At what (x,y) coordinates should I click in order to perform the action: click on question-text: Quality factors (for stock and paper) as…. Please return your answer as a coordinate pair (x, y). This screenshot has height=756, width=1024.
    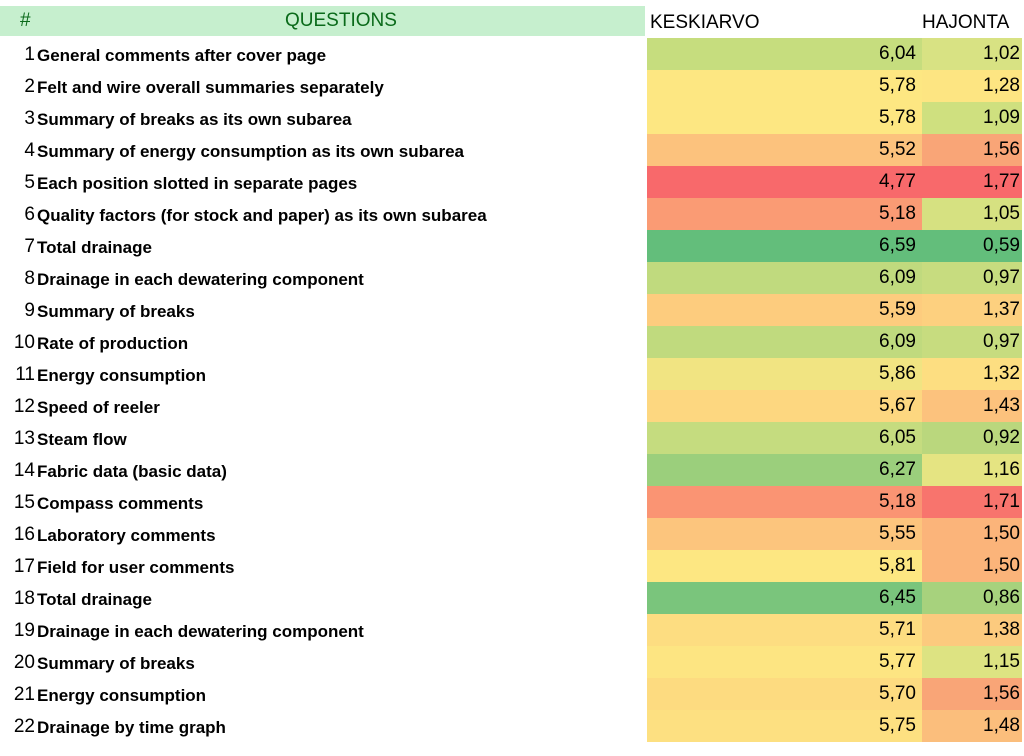
    Looking at the image, I should click on (262, 214).